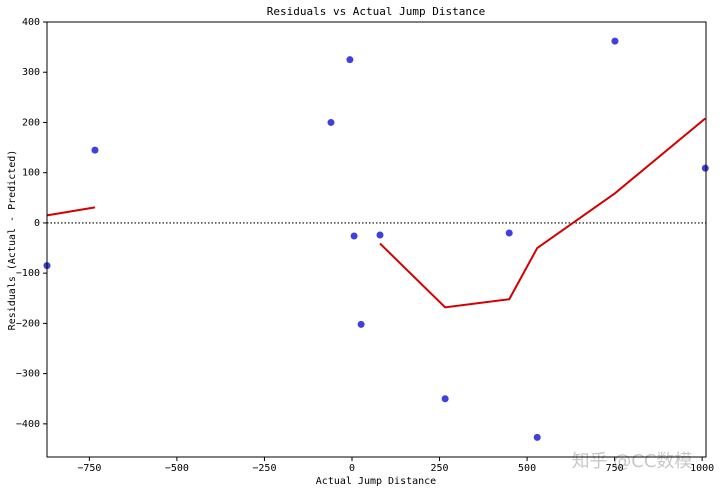 This screenshot has width=720, height=496. Describe the element at coordinates (352, 468) in the screenshot. I see `x-tick-label: 0` at that location.